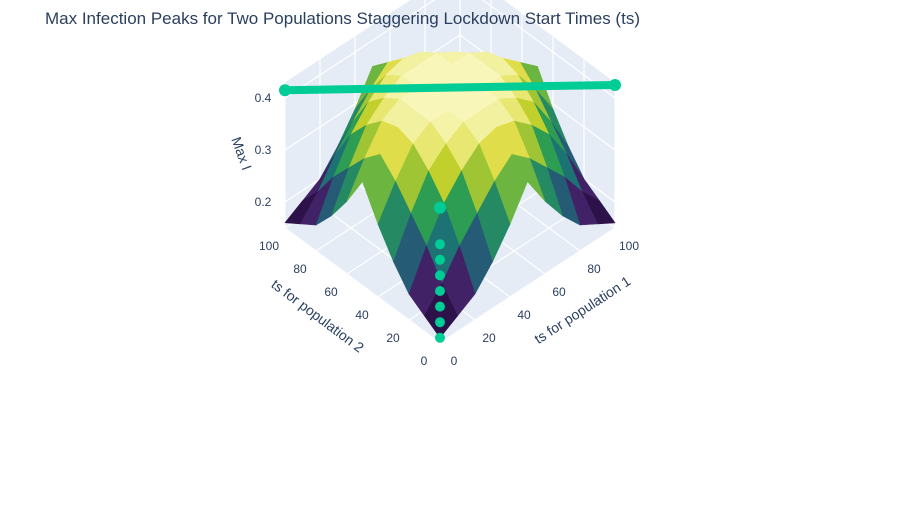 This screenshot has height=505, width=900. I want to click on floor-gridline-x, so click(362, 285).